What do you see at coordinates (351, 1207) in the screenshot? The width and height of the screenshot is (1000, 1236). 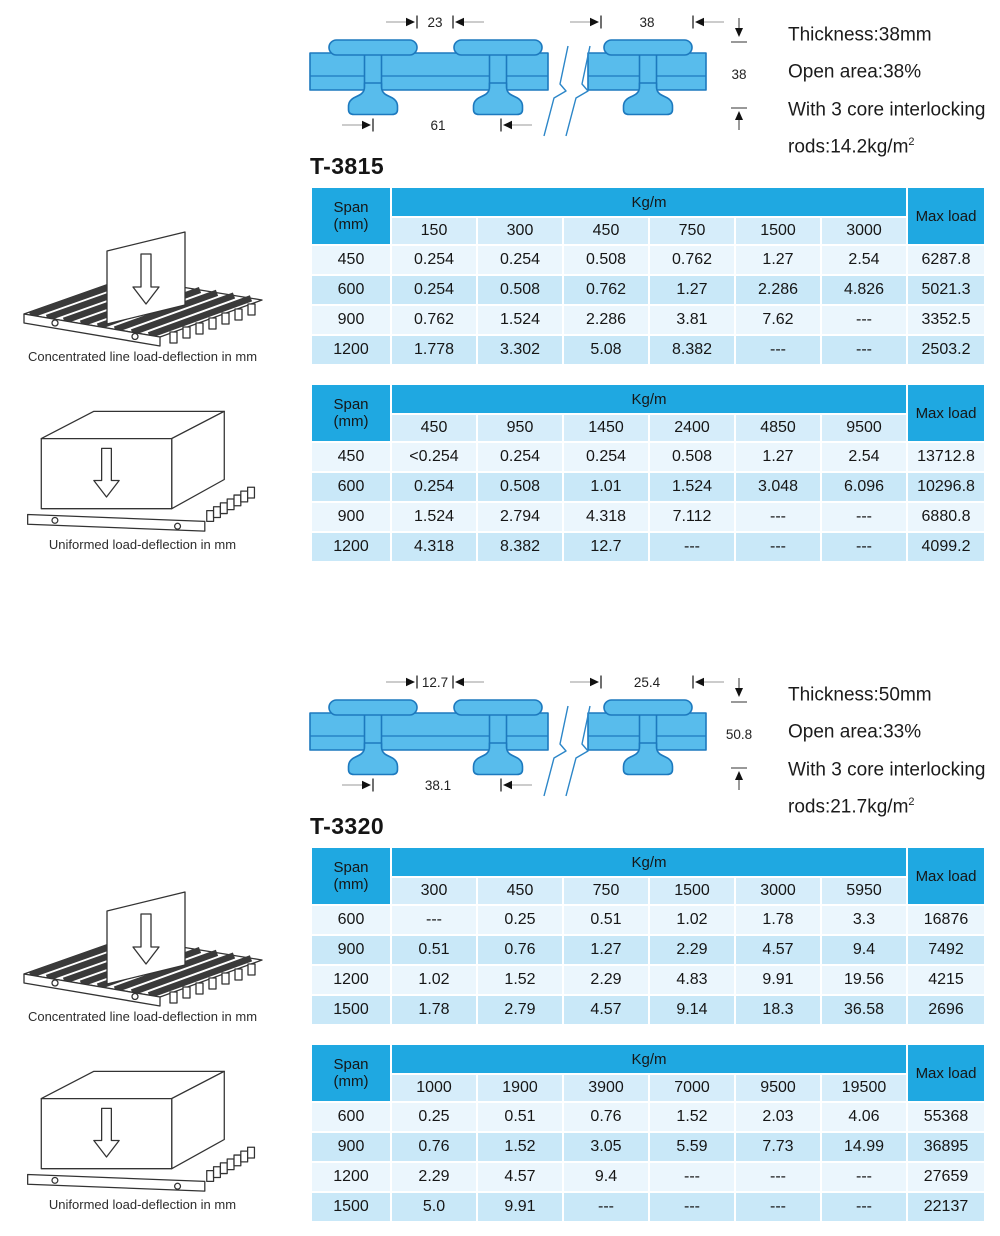 I see `span-cell: 1500` at bounding box center [351, 1207].